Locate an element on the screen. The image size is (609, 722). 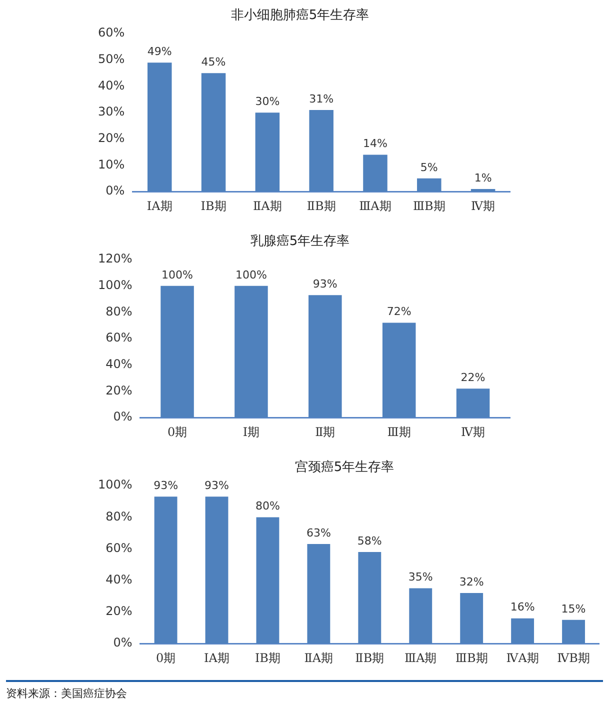
data-label: 1% is located at coordinates (483, 177).